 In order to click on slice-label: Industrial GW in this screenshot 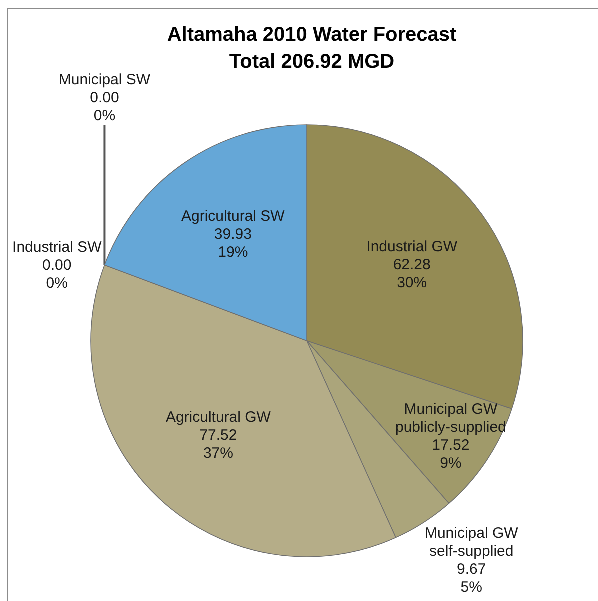, I will do `click(412, 247)`.